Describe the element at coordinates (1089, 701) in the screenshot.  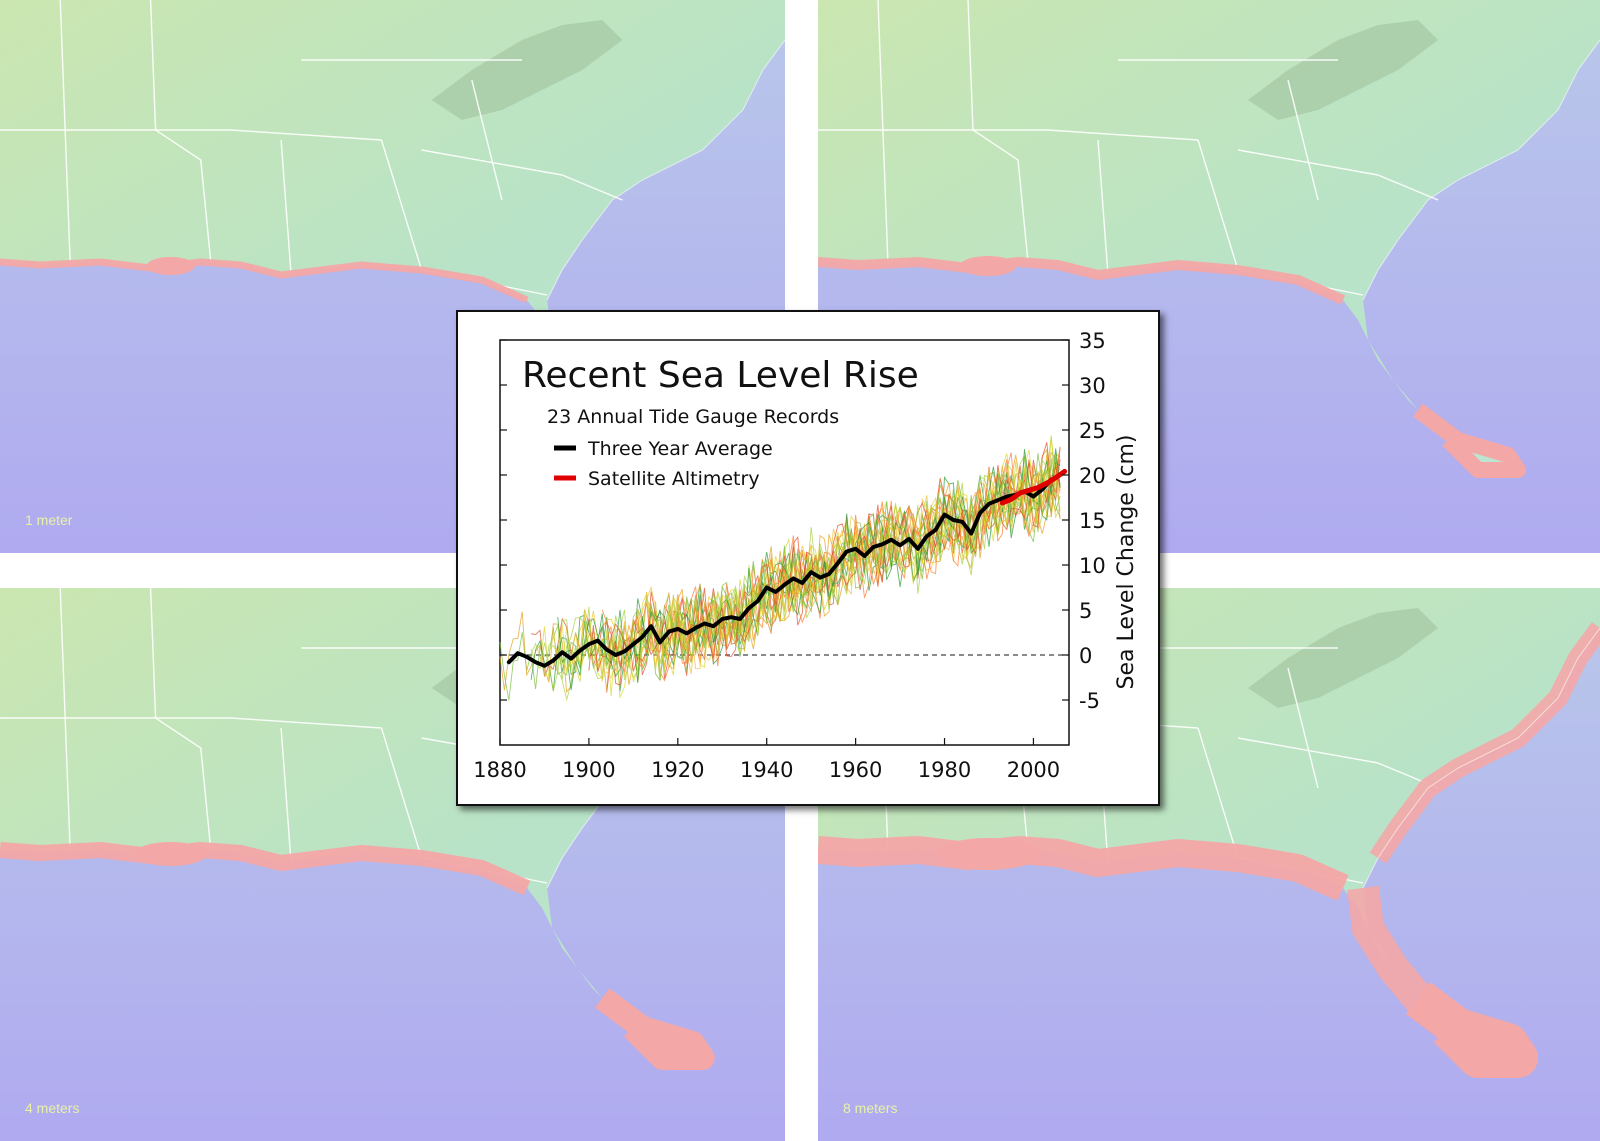
I see `y-tick-label: -5` at that location.